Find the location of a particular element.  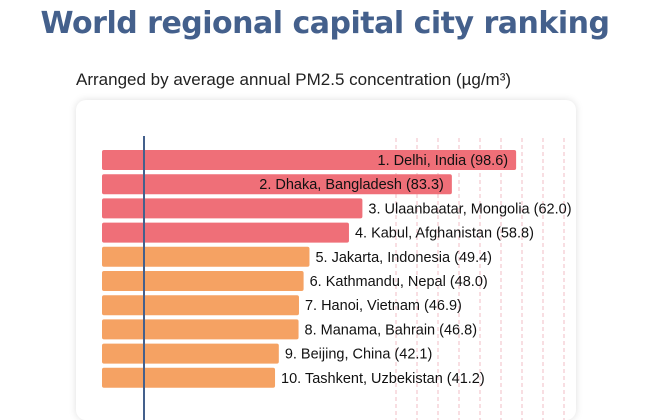

bar-label: 1. Delhi, India (98.6) is located at coordinates (443, 161).